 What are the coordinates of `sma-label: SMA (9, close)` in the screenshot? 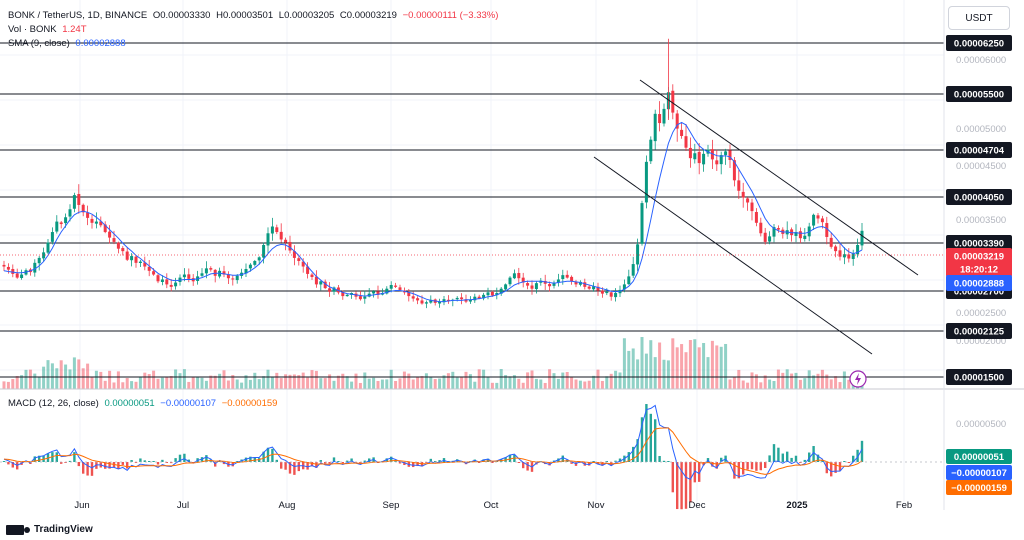 It's located at (39, 43).